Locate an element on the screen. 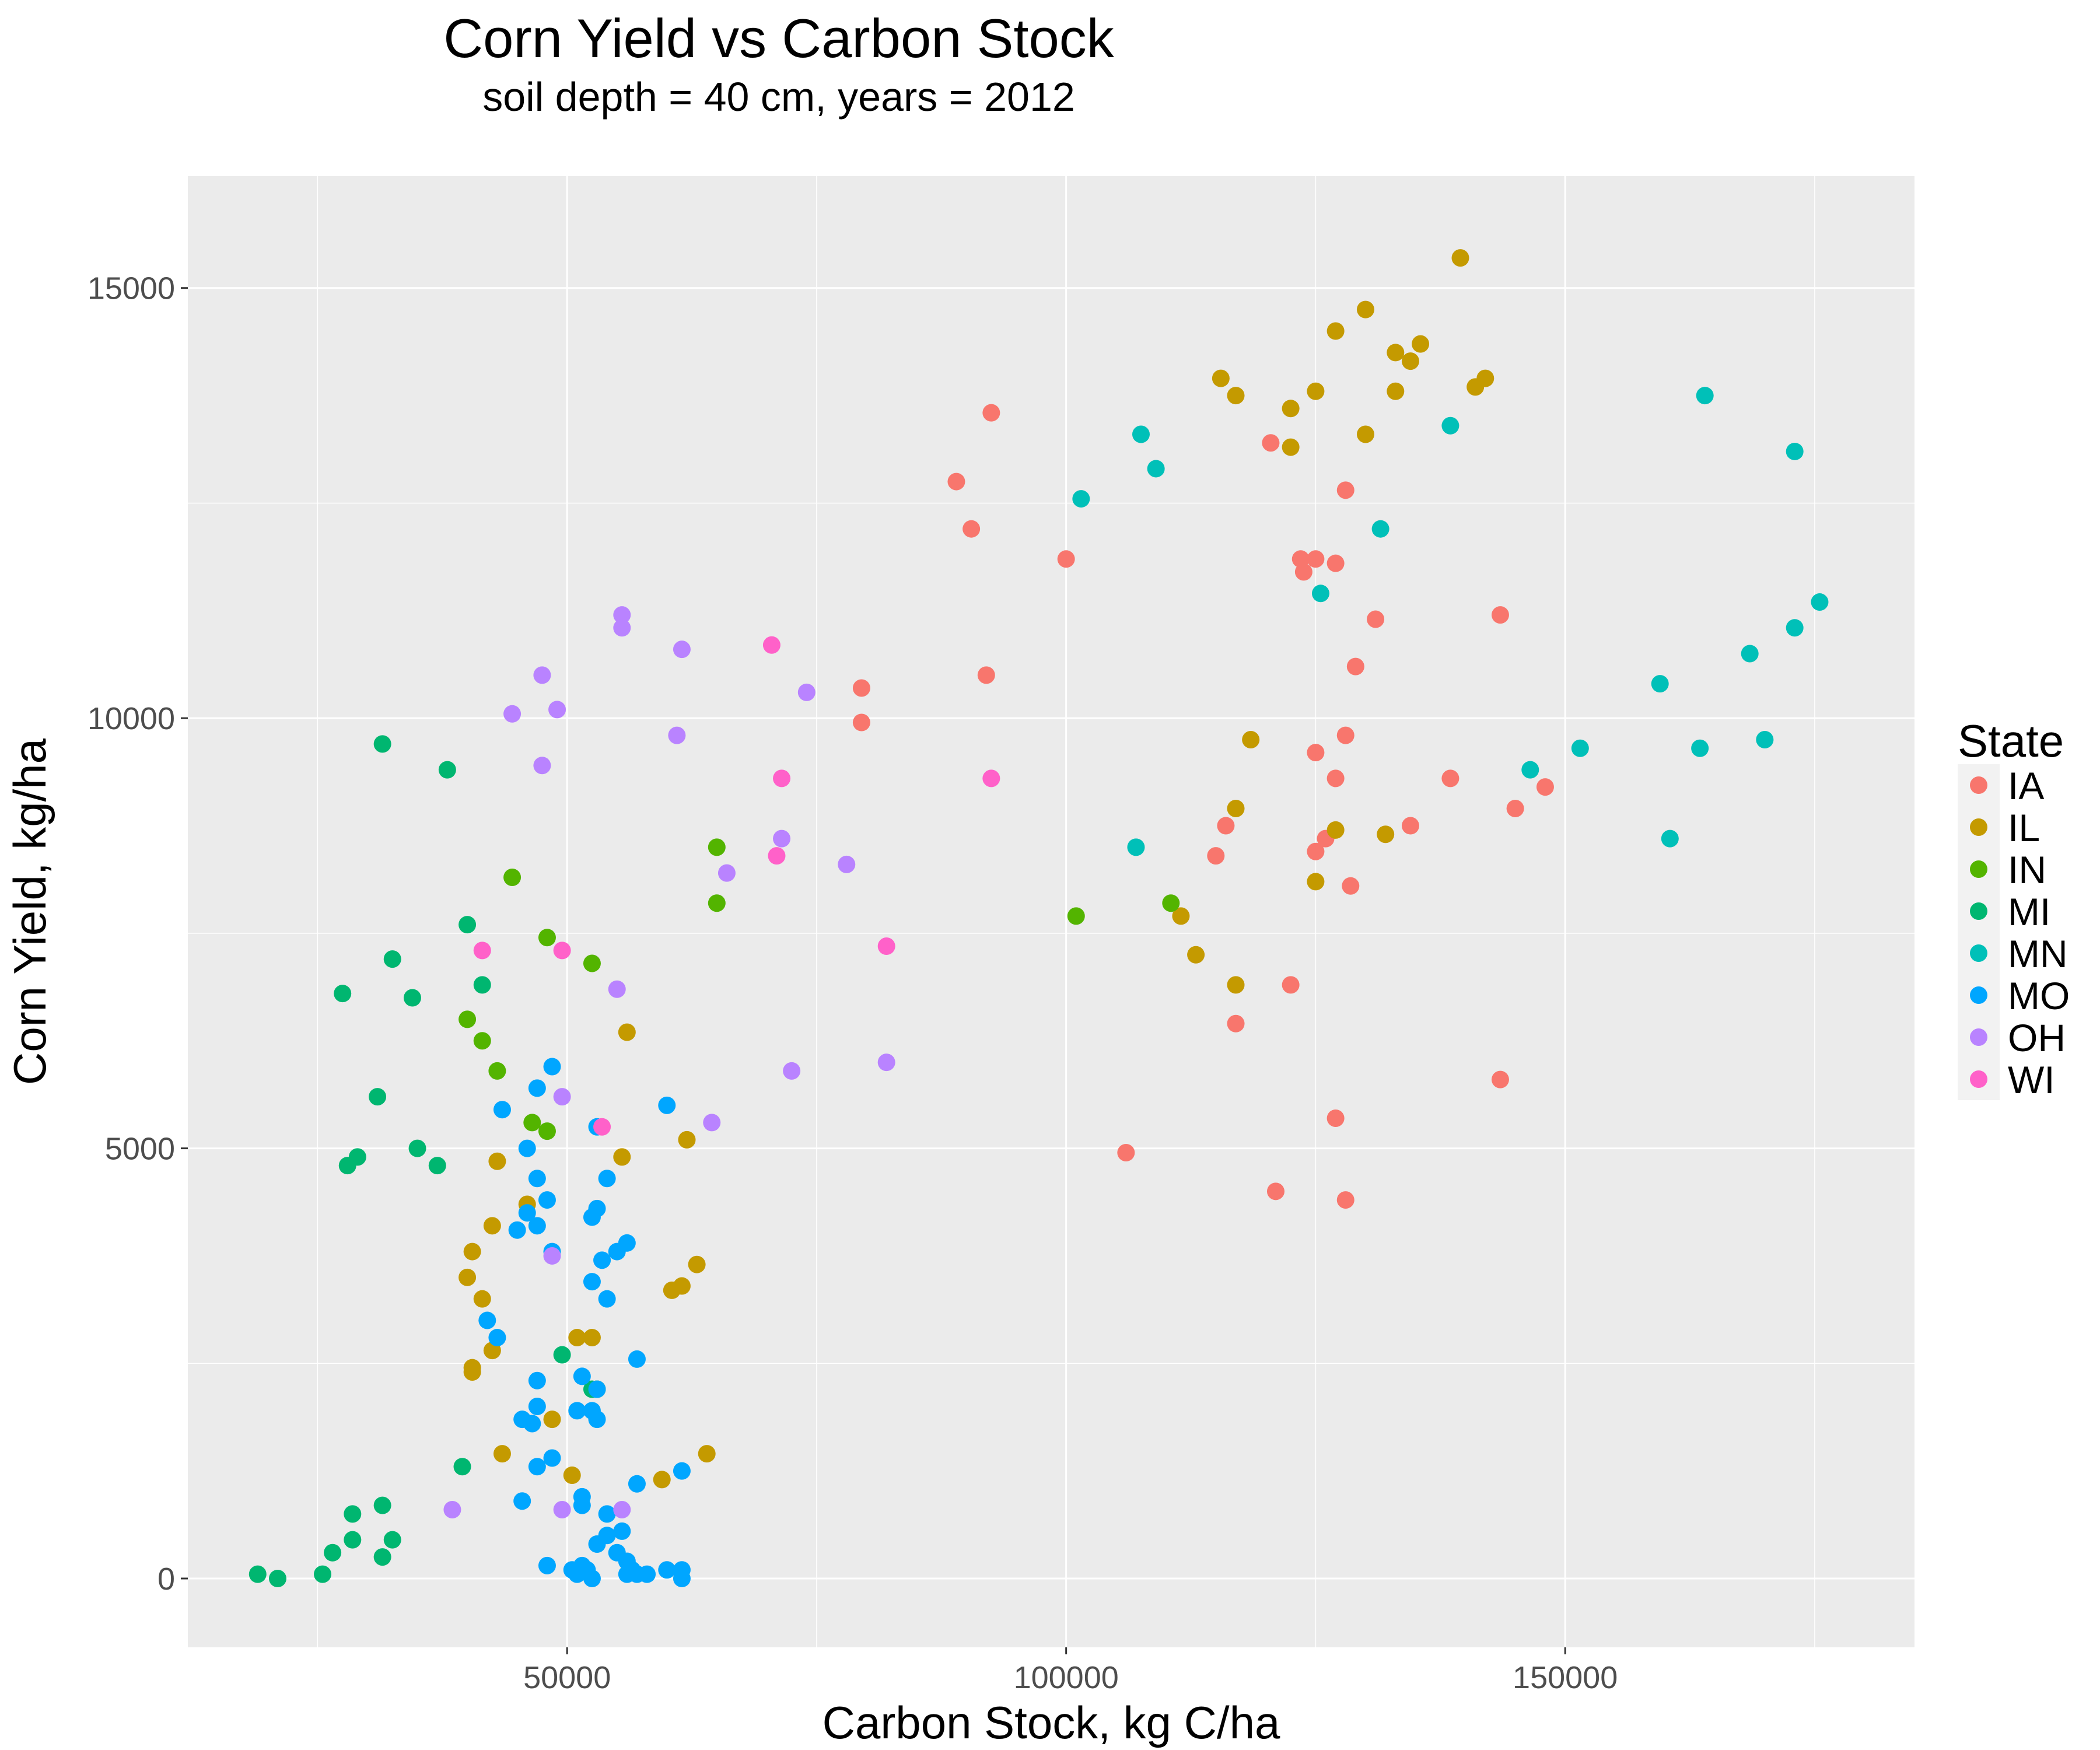 Image resolution: width=2100 pixels, height=1750 pixels. legend-label-mn: MN is located at coordinates (2038, 953).